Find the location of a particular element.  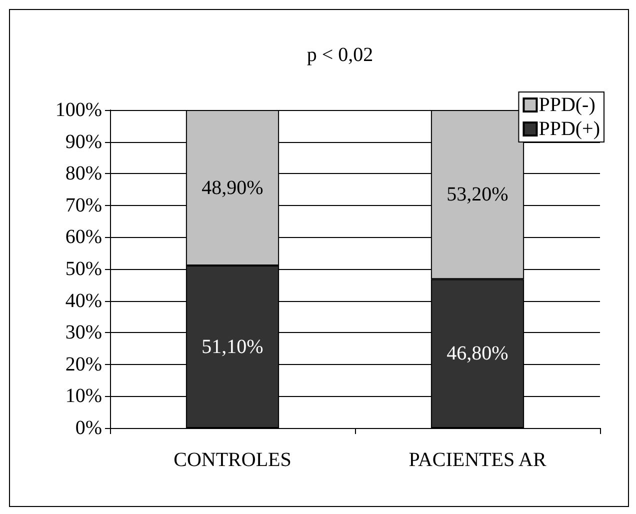

data-label: 48,90% is located at coordinates (233, 187).